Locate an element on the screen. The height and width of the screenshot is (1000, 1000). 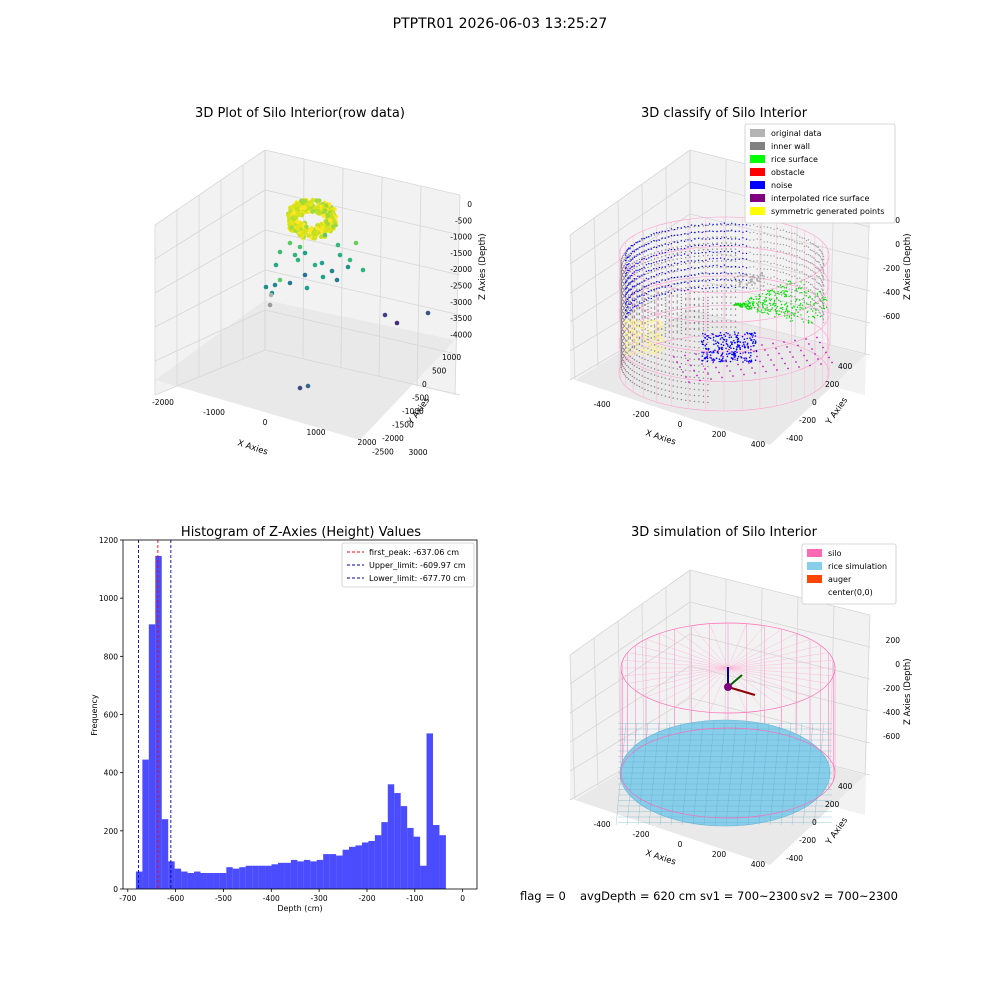
classify-zlabel: Z Axies (Depth) is located at coordinates (908, 266).